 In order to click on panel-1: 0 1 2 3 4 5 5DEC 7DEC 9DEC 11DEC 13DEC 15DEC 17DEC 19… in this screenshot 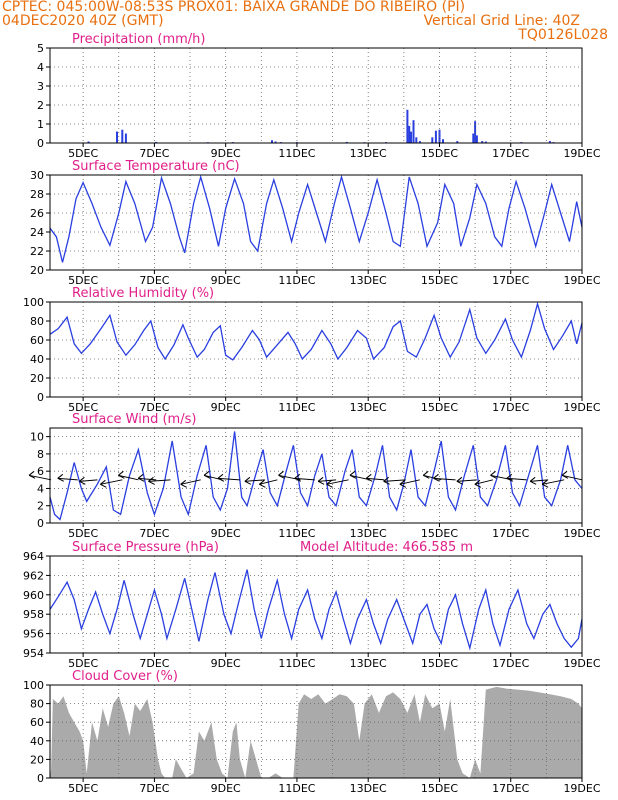, I will do `click(319, 96)`.